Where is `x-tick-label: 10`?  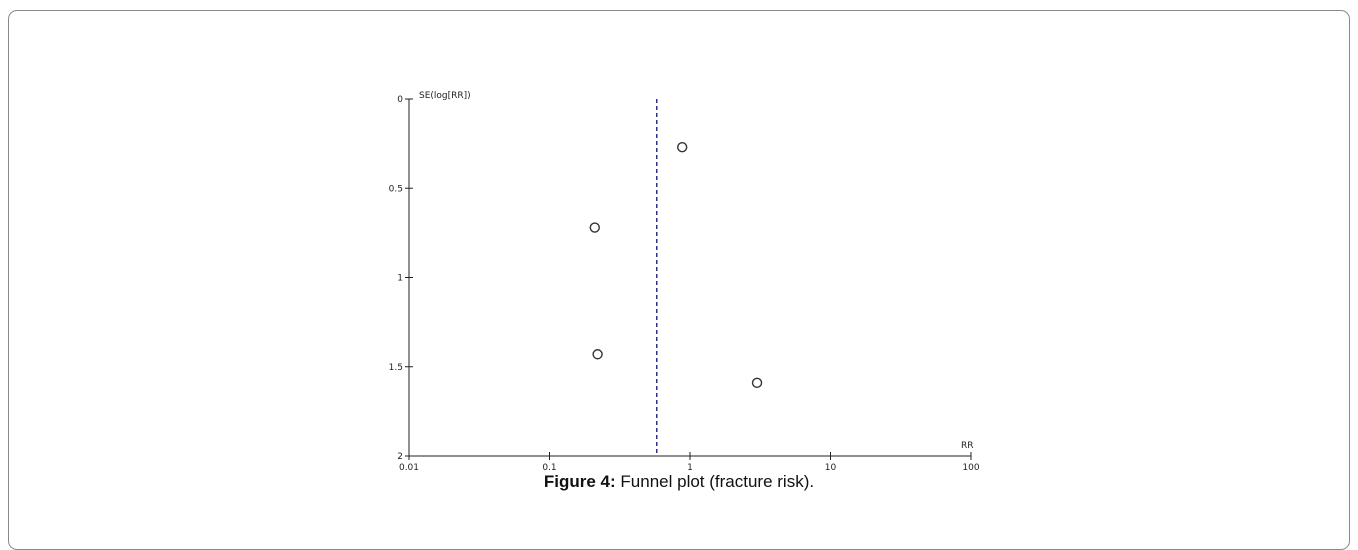 x-tick-label: 10 is located at coordinates (831, 466).